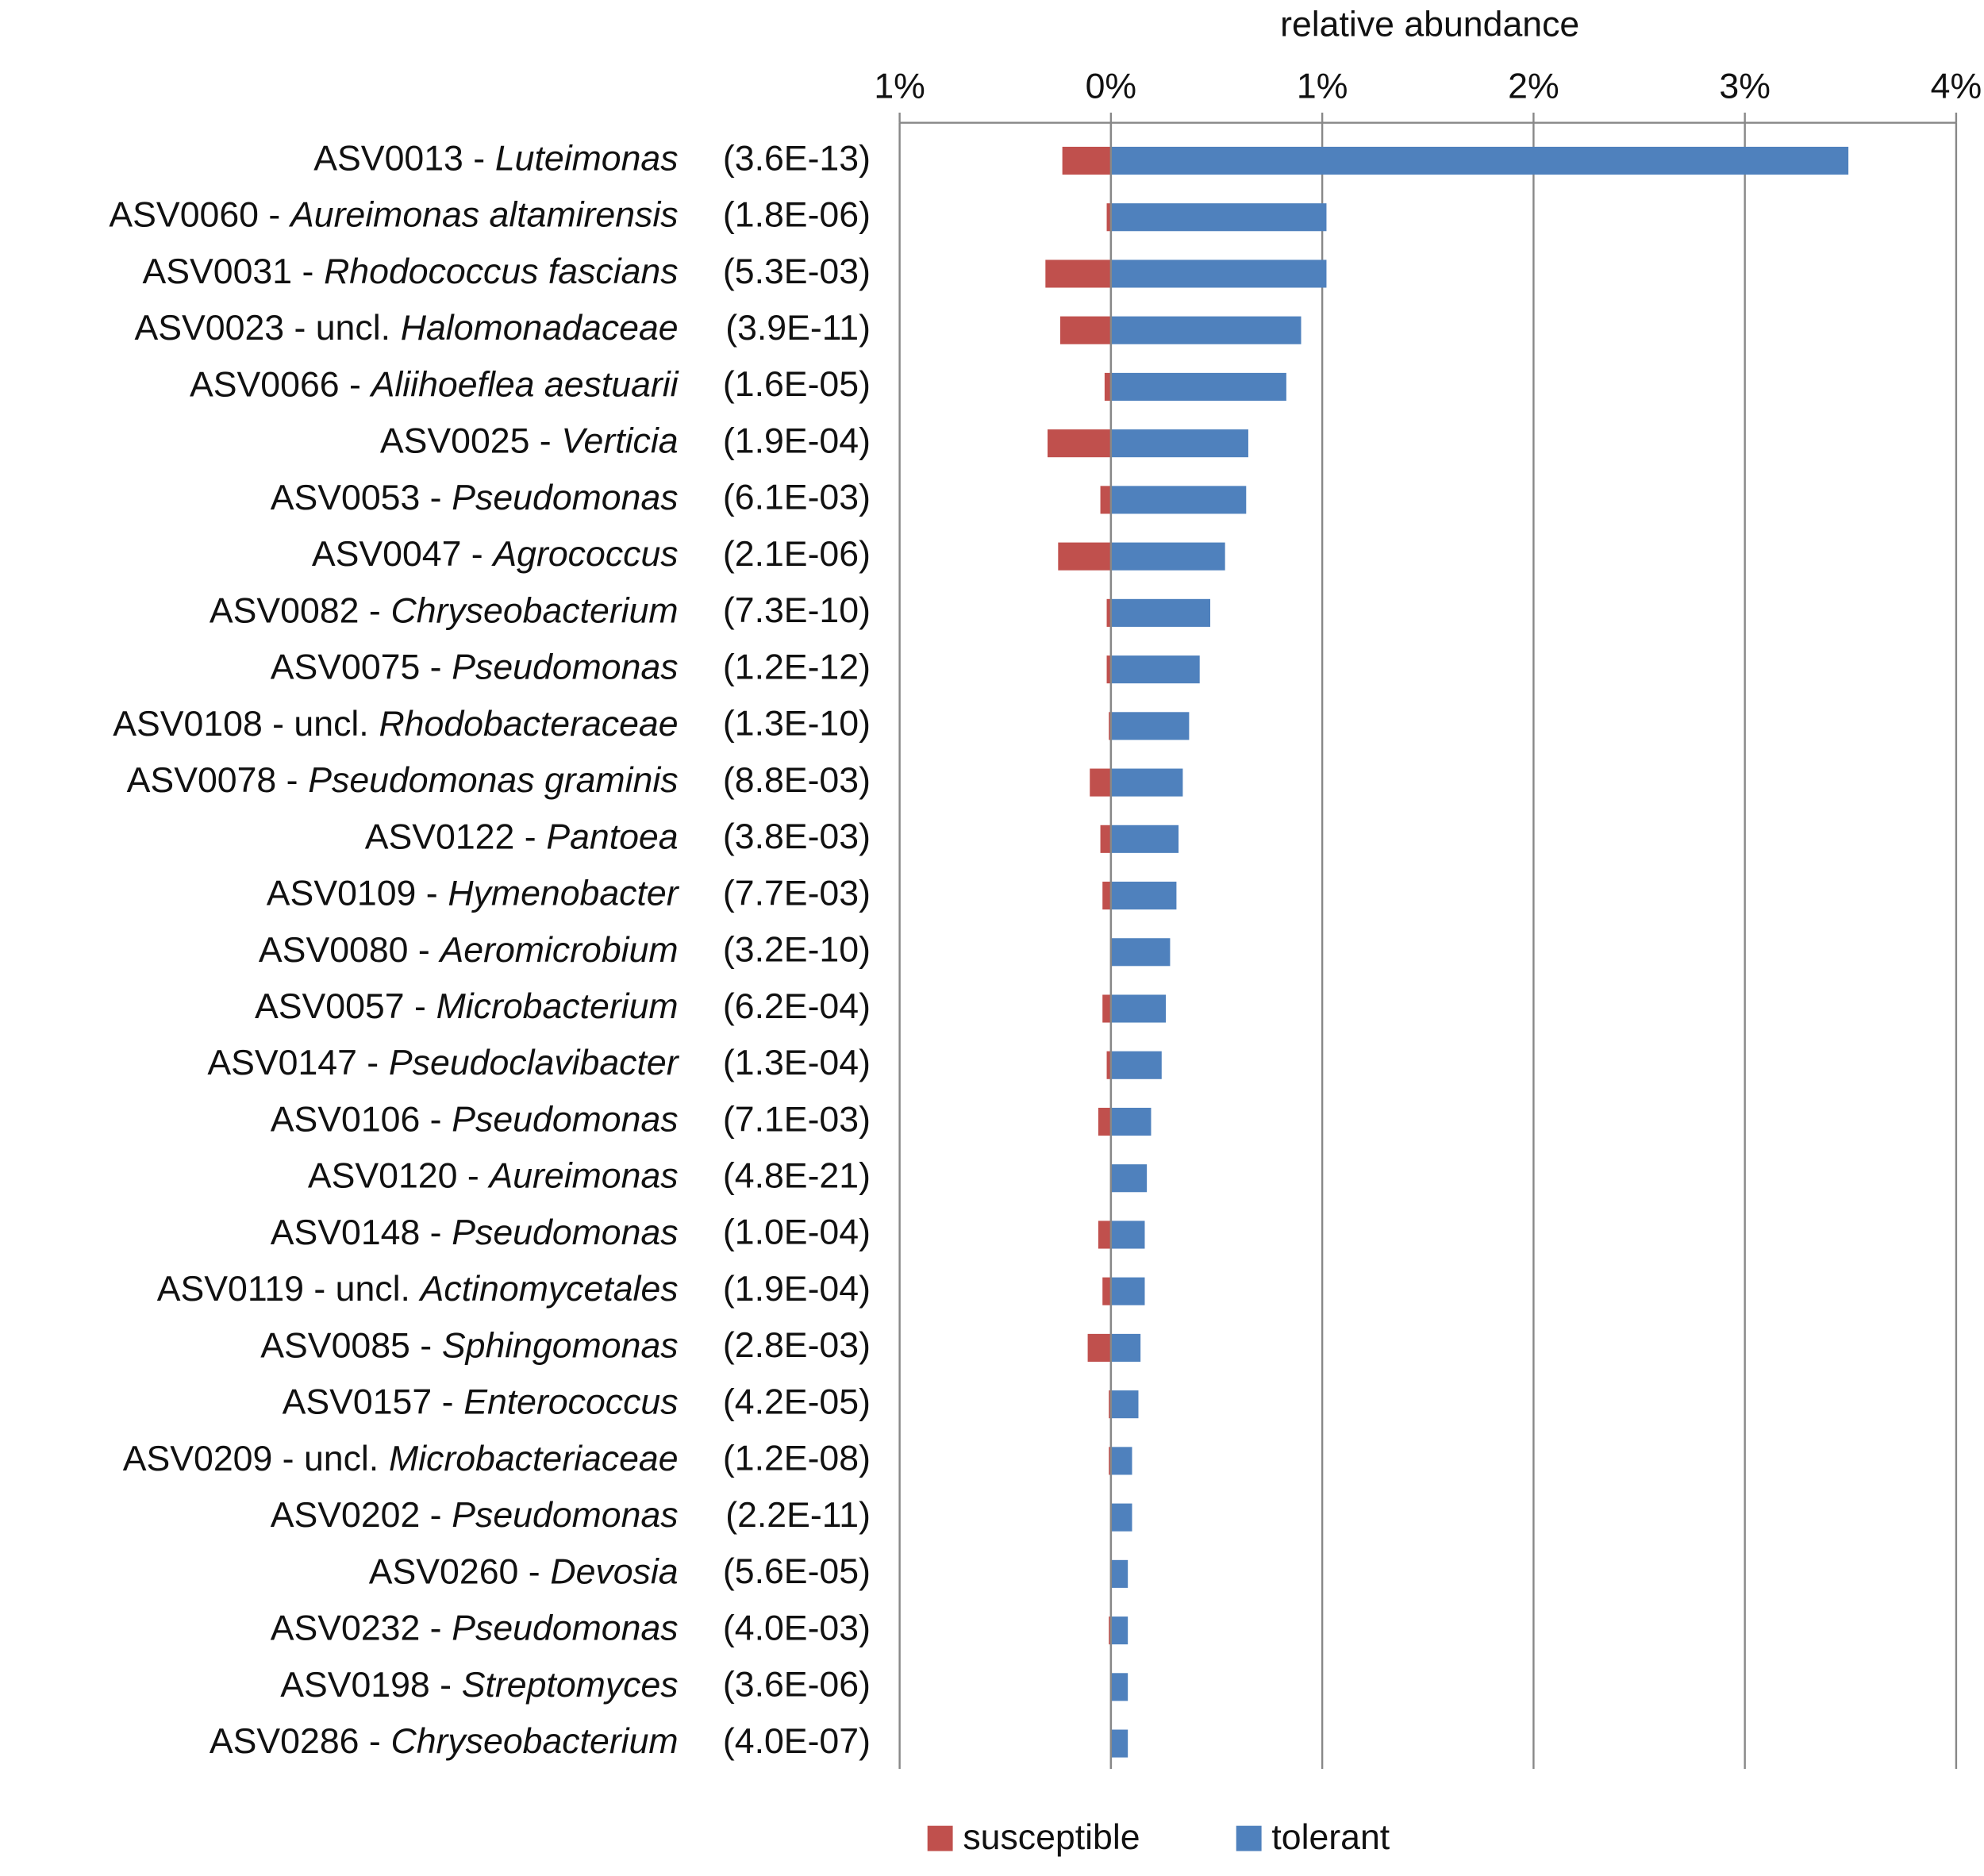  I want to click on category-label: ASV0147 - Pseudoclavibacter, so click(443, 1063).